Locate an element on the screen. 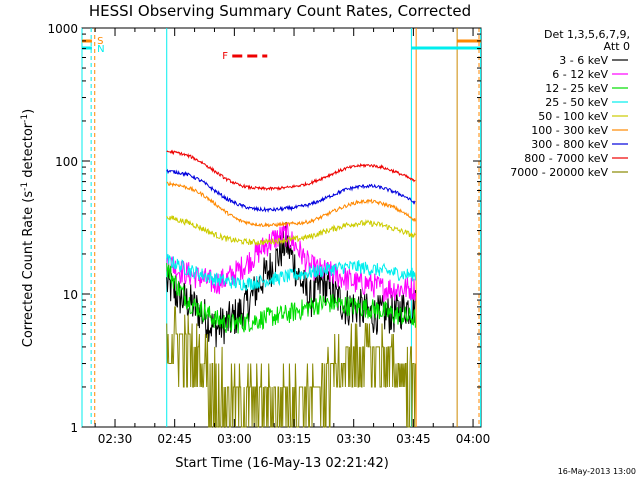 This screenshot has height=480, width=640. x-tick-label: 04:00 is located at coordinates (473, 439).